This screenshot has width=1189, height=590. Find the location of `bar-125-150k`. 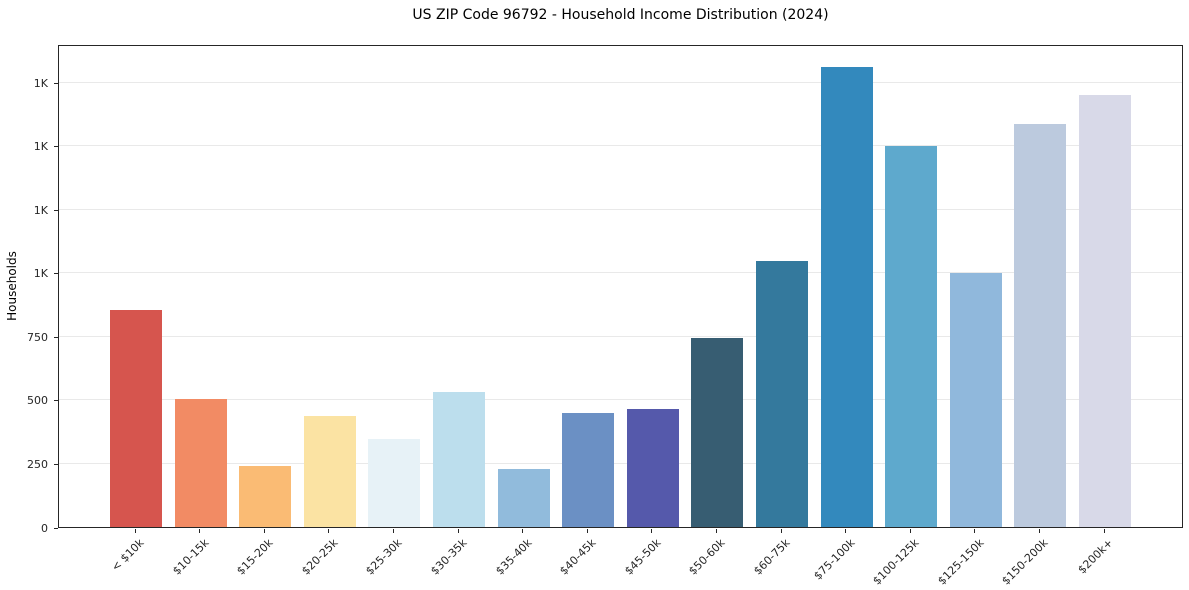

bar-125-150k is located at coordinates (975, 399).